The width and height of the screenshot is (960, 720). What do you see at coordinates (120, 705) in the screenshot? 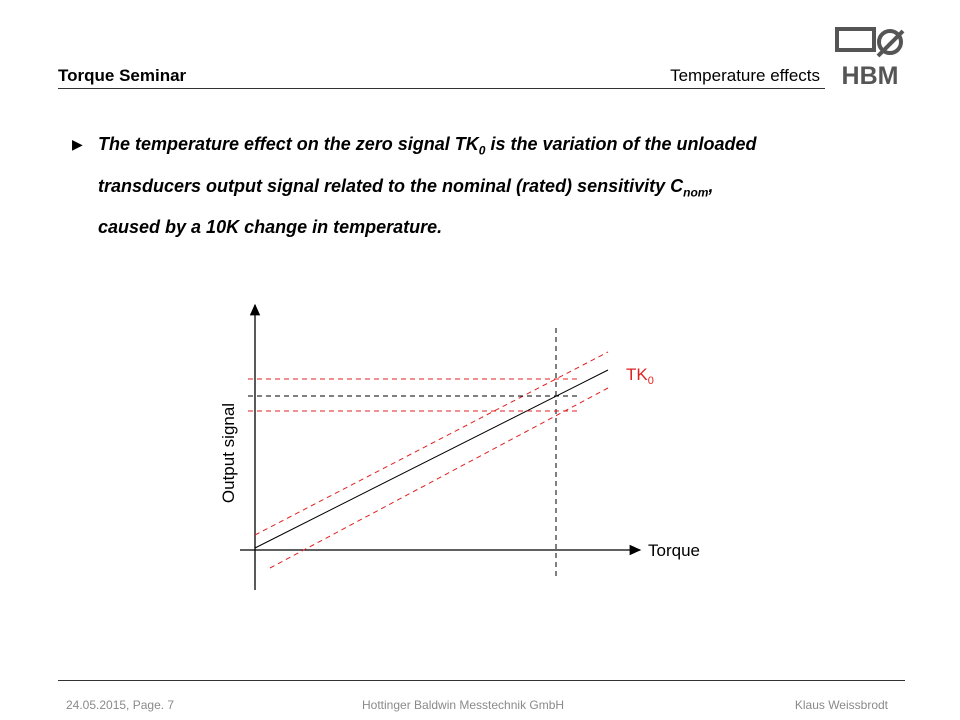
I see `footer-date: 24.05.2015, Page. 7` at bounding box center [120, 705].